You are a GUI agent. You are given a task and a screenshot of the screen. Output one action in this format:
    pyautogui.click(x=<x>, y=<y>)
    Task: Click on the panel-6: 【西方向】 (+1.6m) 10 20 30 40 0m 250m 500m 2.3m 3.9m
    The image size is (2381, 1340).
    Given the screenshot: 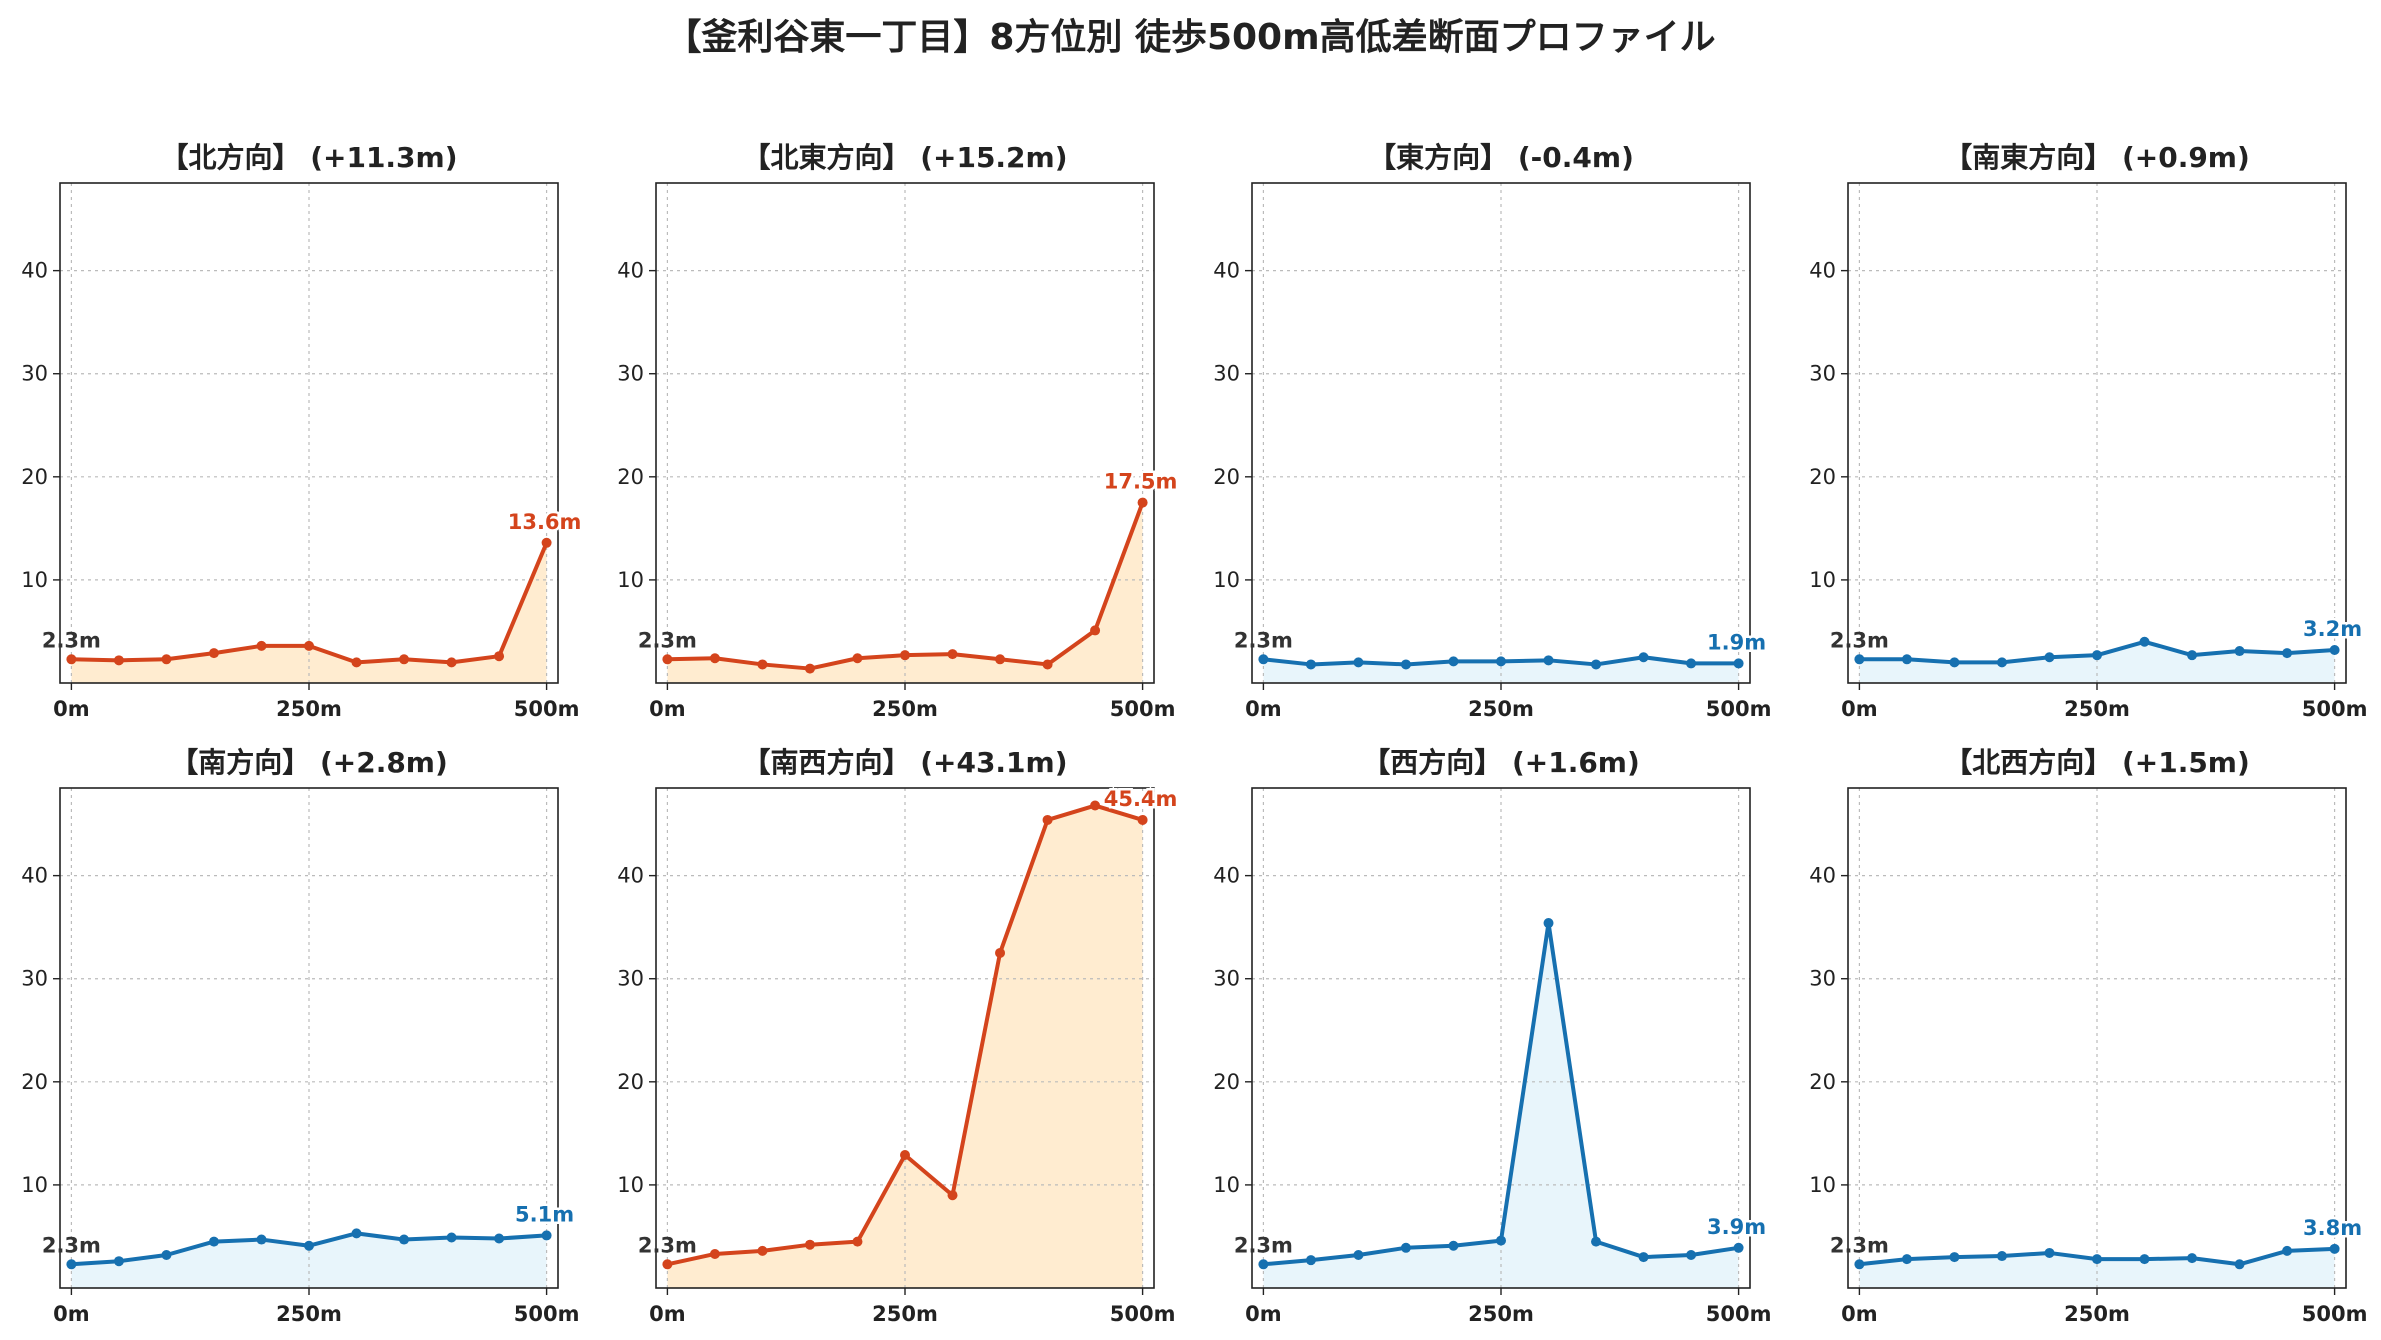 What is the action you would take?
    pyautogui.click(x=1492, y=1036)
    